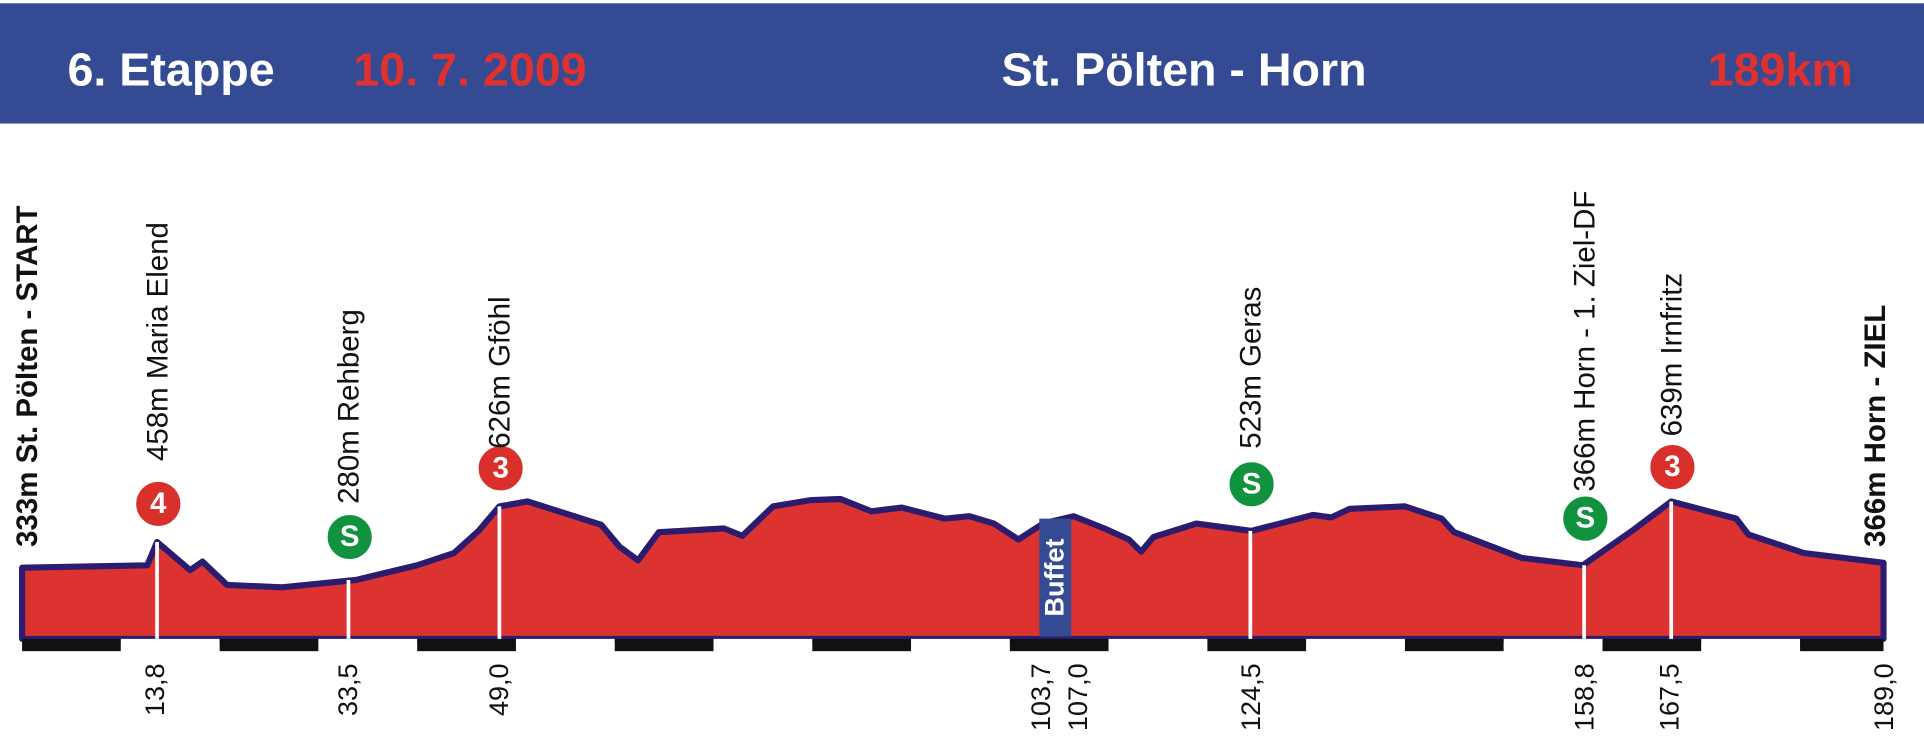 The width and height of the screenshot is (1924, 744). Describe the element at coordinates (1669, 697) in the screenshot. I see `km-label: 167,5` at that location.